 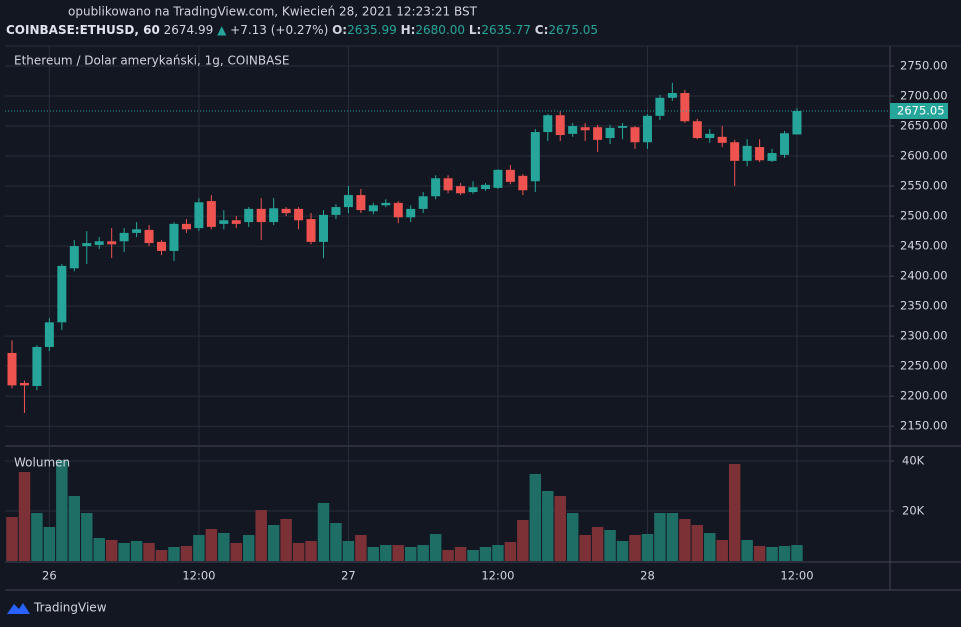 What do you see at coordinates (189, 30) in the screenshot?
I see `last-price: 2674.99` at bounding box center [189, 30].